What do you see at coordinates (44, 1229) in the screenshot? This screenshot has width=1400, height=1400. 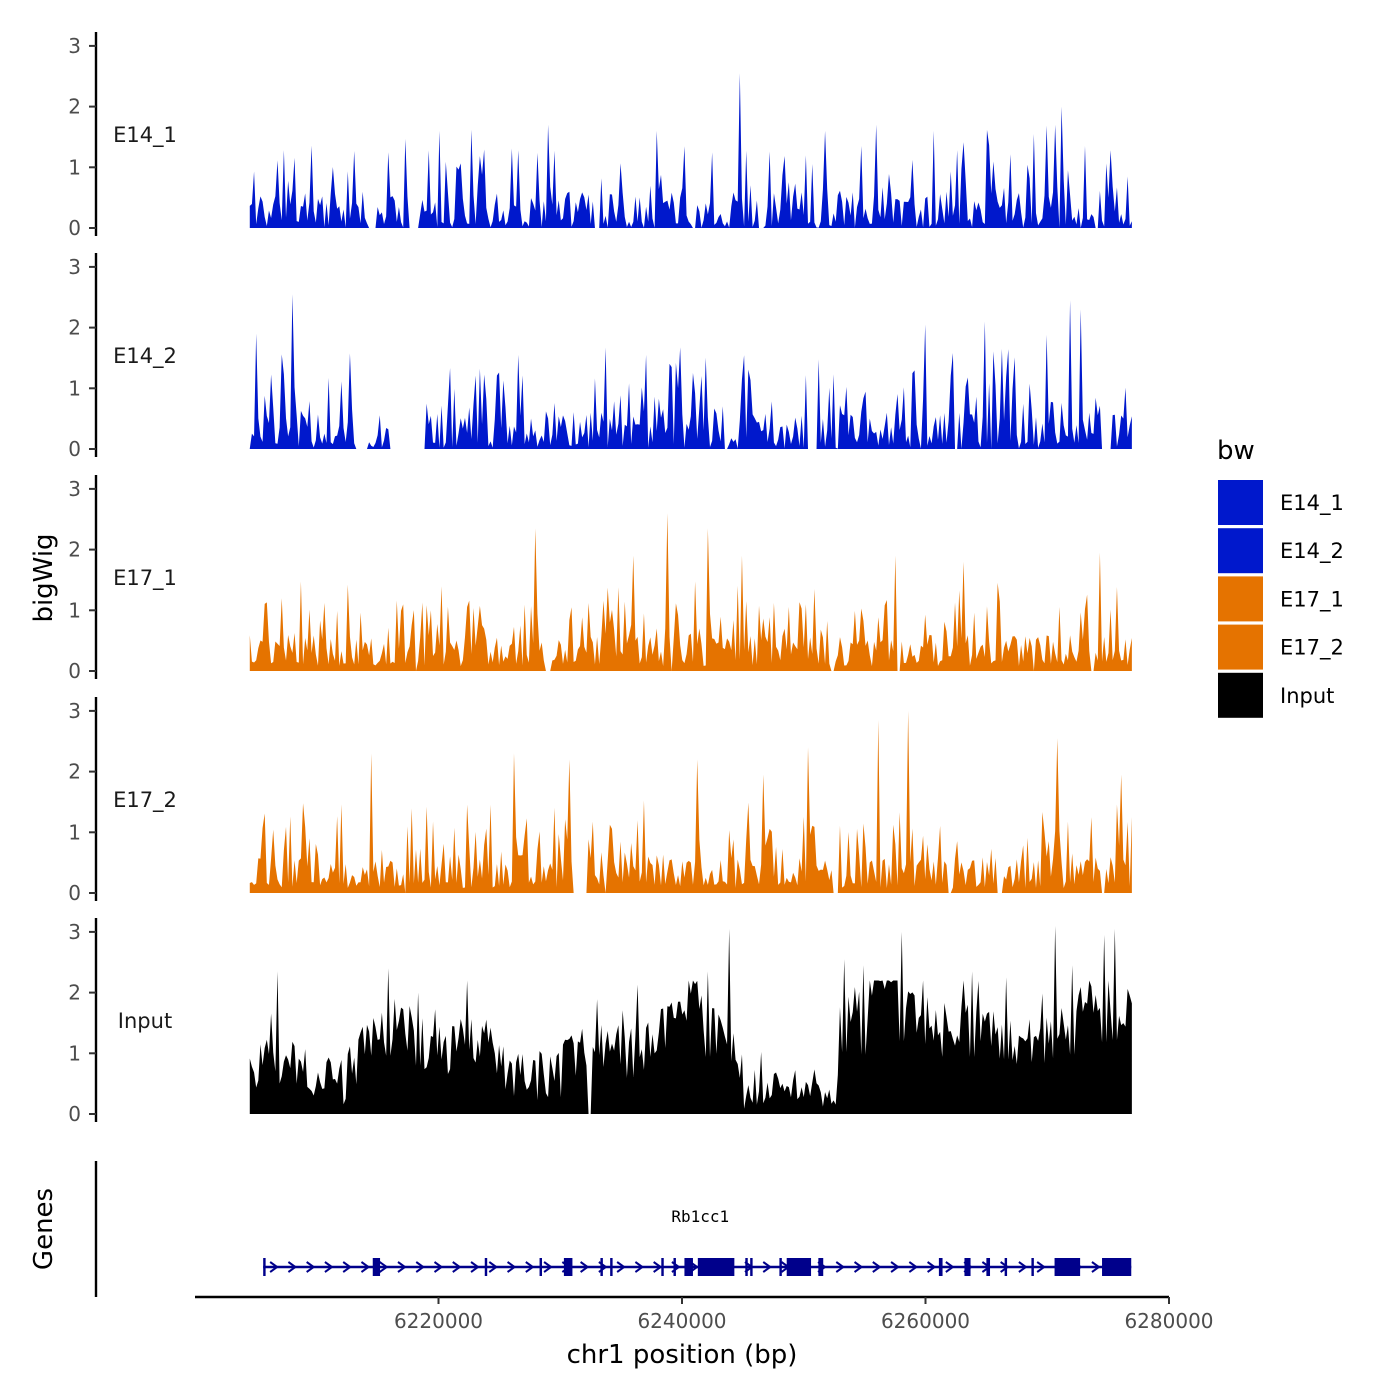 I see `genes-axis-title: Genes` at bounding box center [44, 1229].